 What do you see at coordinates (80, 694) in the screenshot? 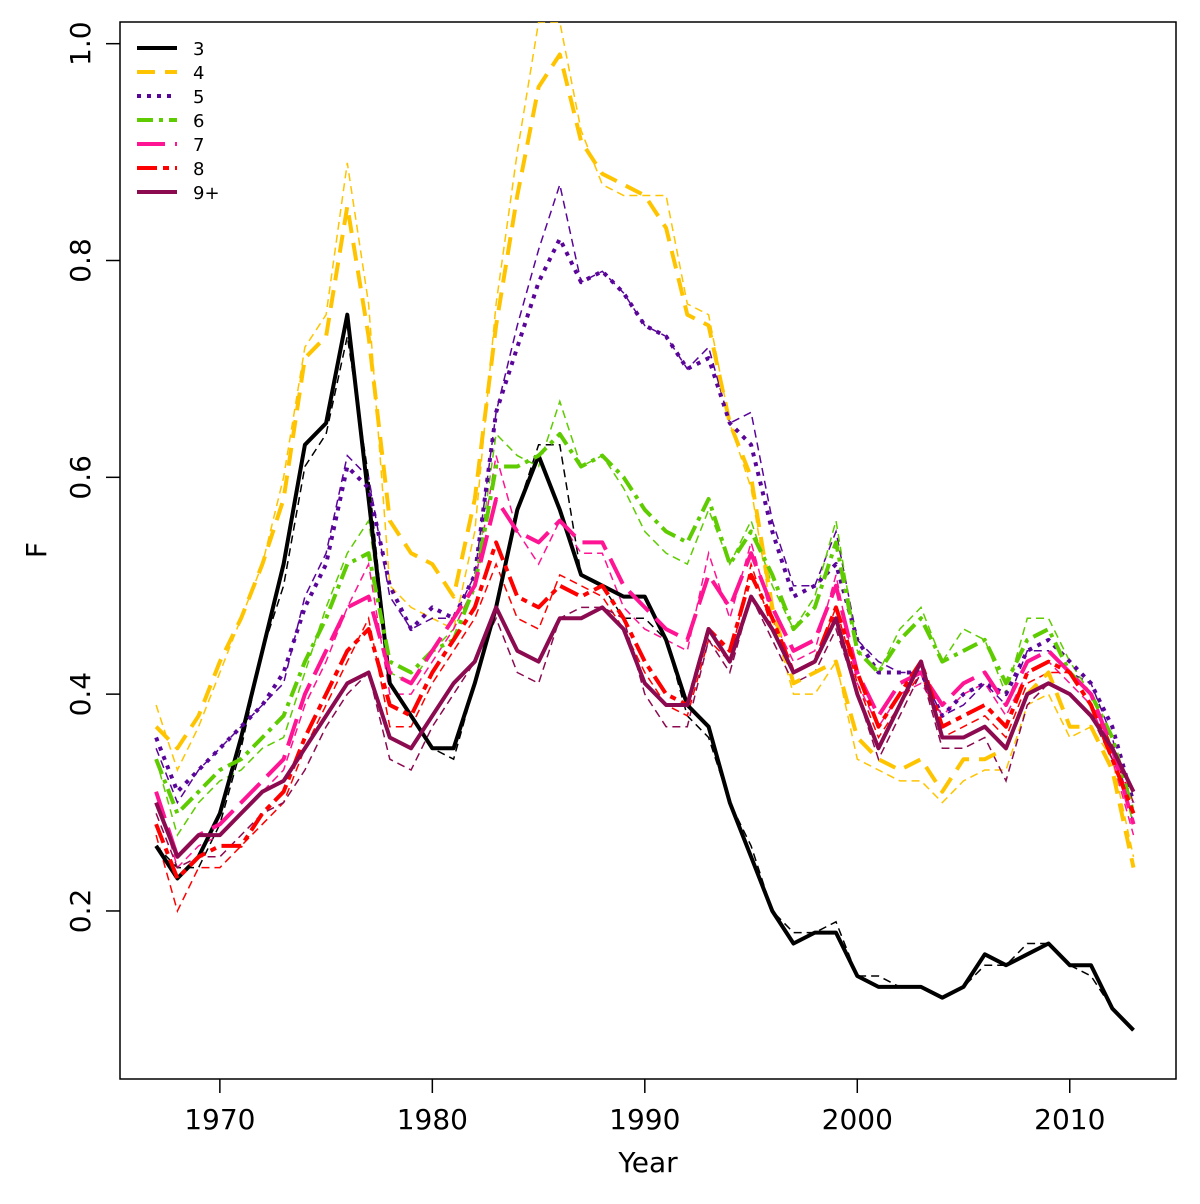
I see `y-tick-label: 0.4` at bounding box center [80, 694].